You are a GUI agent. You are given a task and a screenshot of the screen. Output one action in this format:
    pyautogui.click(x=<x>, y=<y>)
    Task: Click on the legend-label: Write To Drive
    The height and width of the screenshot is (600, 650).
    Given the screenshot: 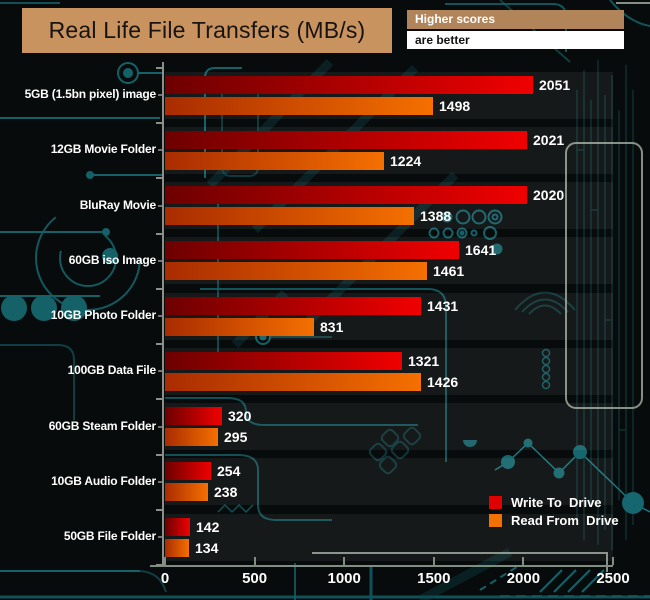 What is the action you would take?
    pyautogui.click(x=556, y=502)
    